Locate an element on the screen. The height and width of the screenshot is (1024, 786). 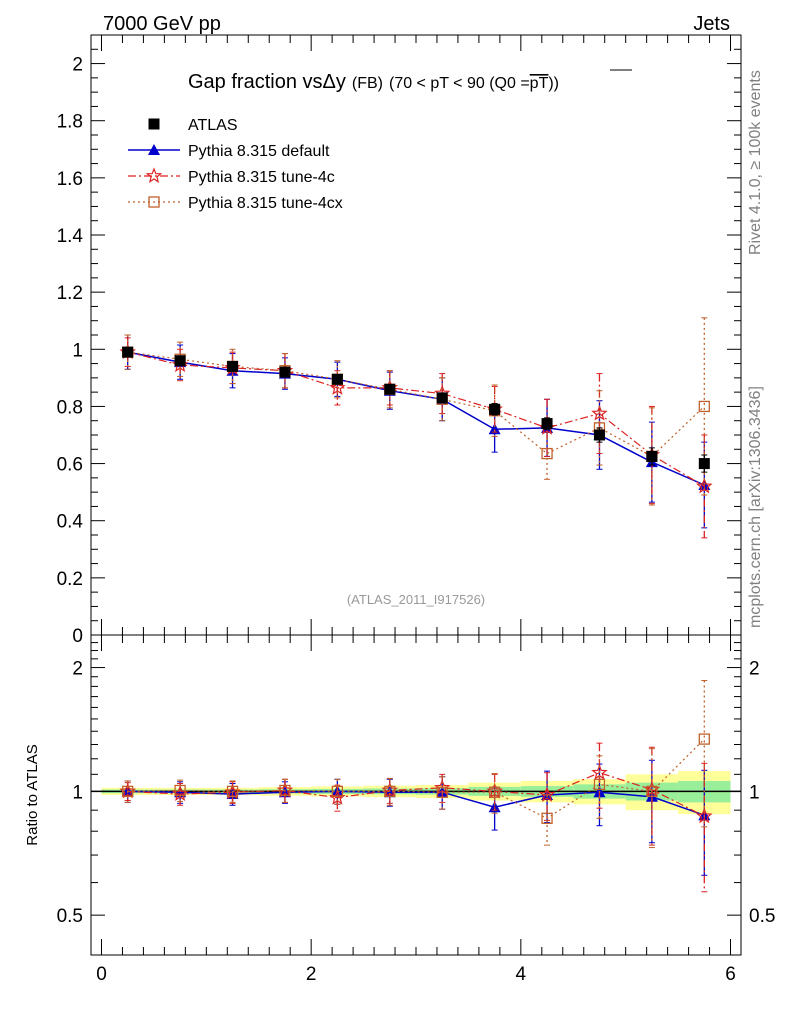
main-y-tick-label: 1.6 is located at coordinates (70, 179).